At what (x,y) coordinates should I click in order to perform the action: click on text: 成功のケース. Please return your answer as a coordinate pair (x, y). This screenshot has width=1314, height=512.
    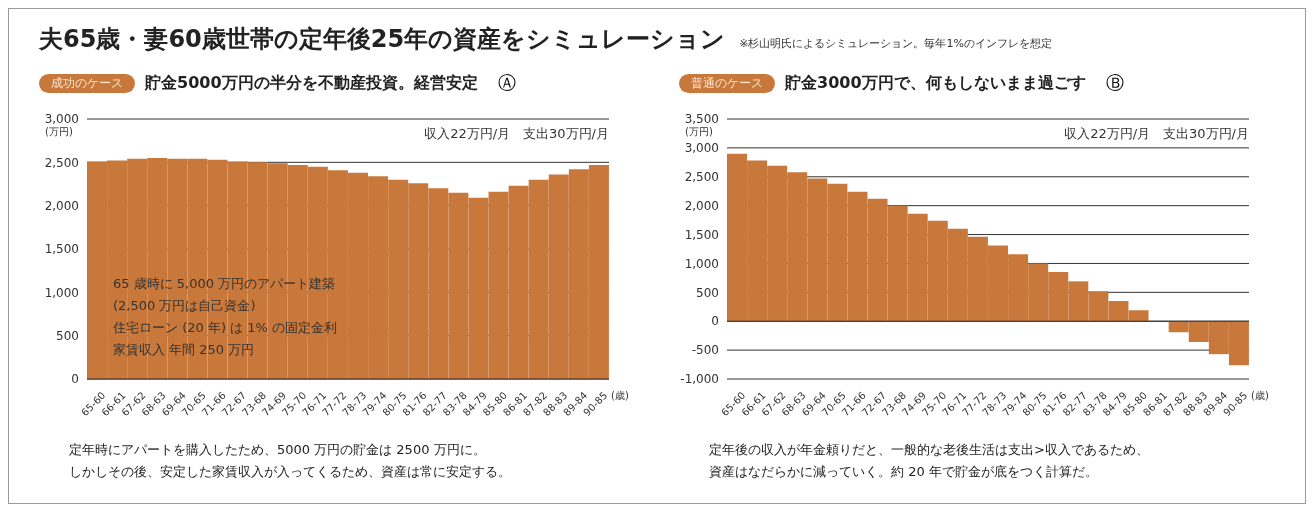
    Looking at the image, I should click on (87, 83).